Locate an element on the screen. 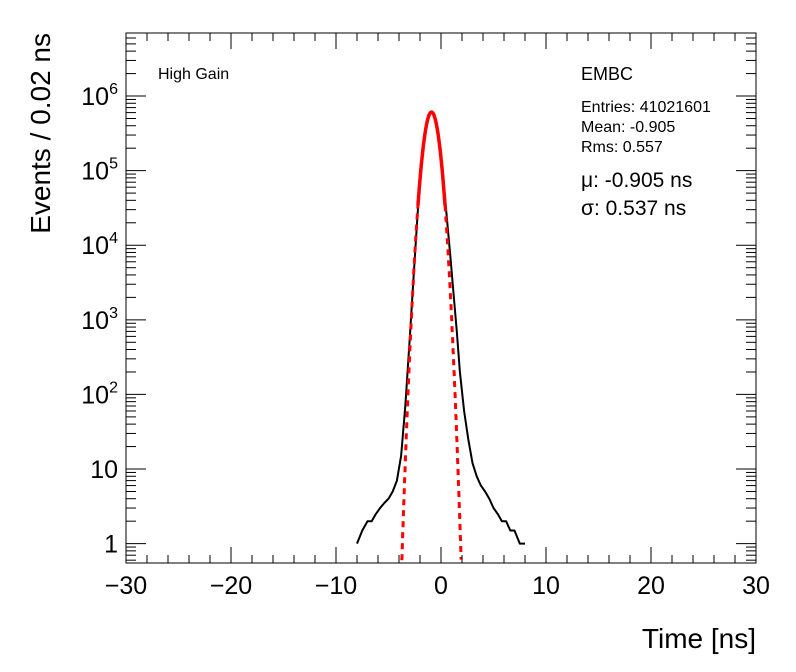 This screenshot has width=796, height=672. x-tick-label: 0 is located at coordinates (441, 586).